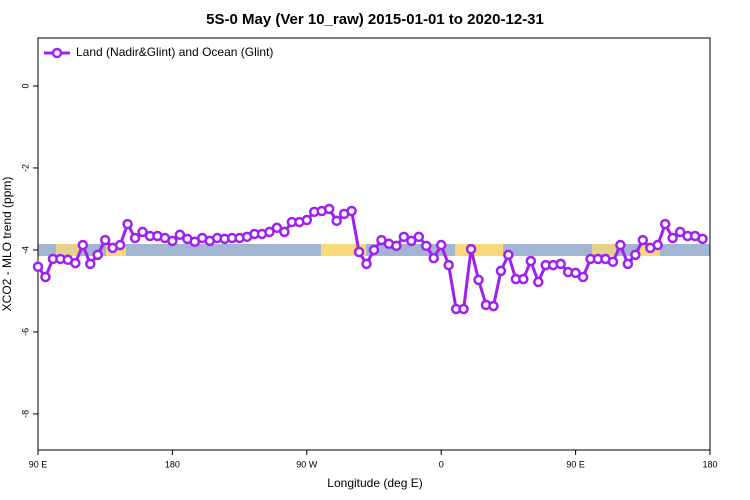 The height and width of the screenshot is (500, 750). Describe the element at coordinates (25, 85) in the screenshot. I see `y-tick-label: 0` at that location.